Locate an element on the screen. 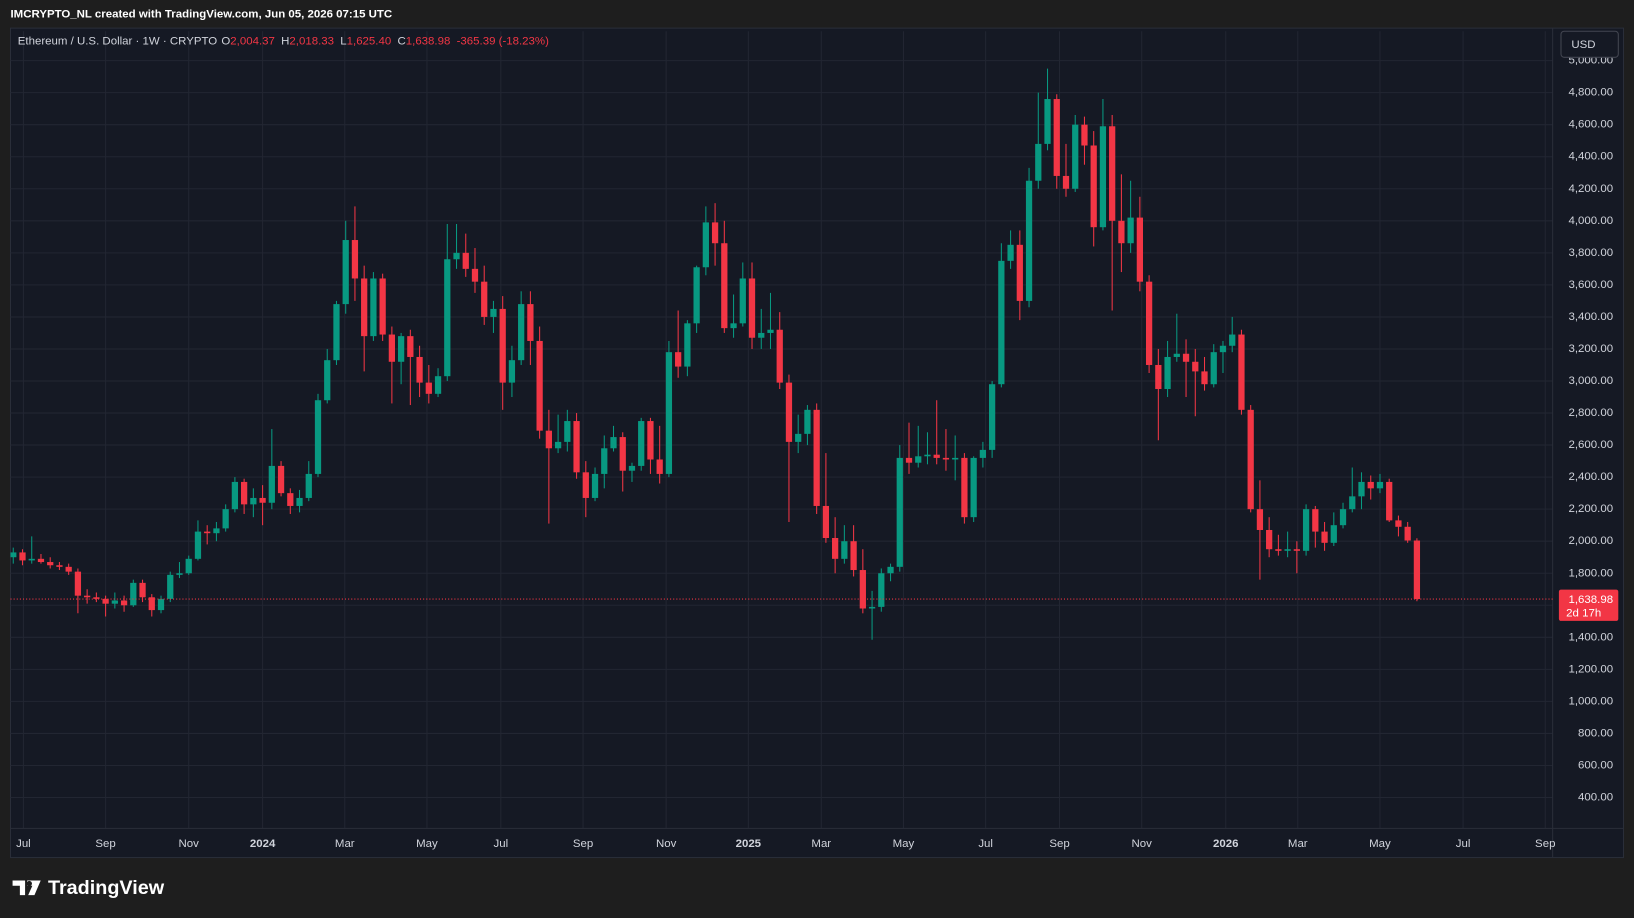 This screenshot has width=1634, height=918. legend-l-value: 1,625.40 is located at coordinates (369, 42).